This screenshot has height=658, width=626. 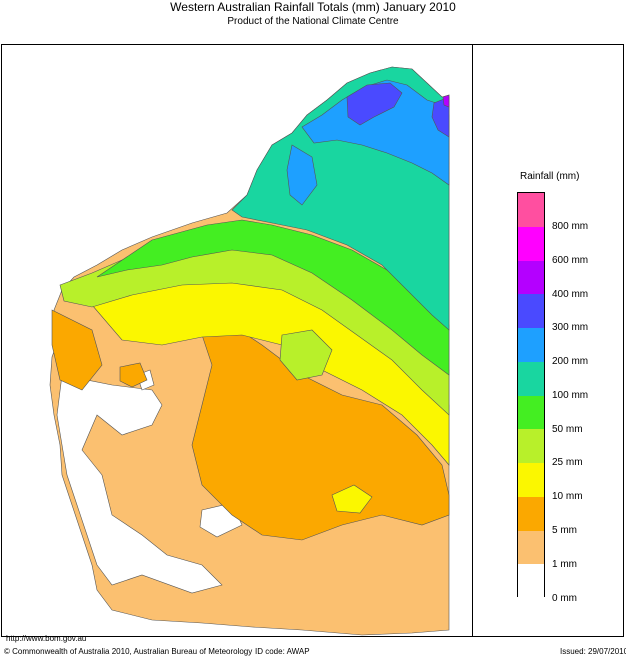 What do you see at coordinates (139, 484) in the screenshot?
I see `zone-0mm-southwest` at bounding box center [139, 484].